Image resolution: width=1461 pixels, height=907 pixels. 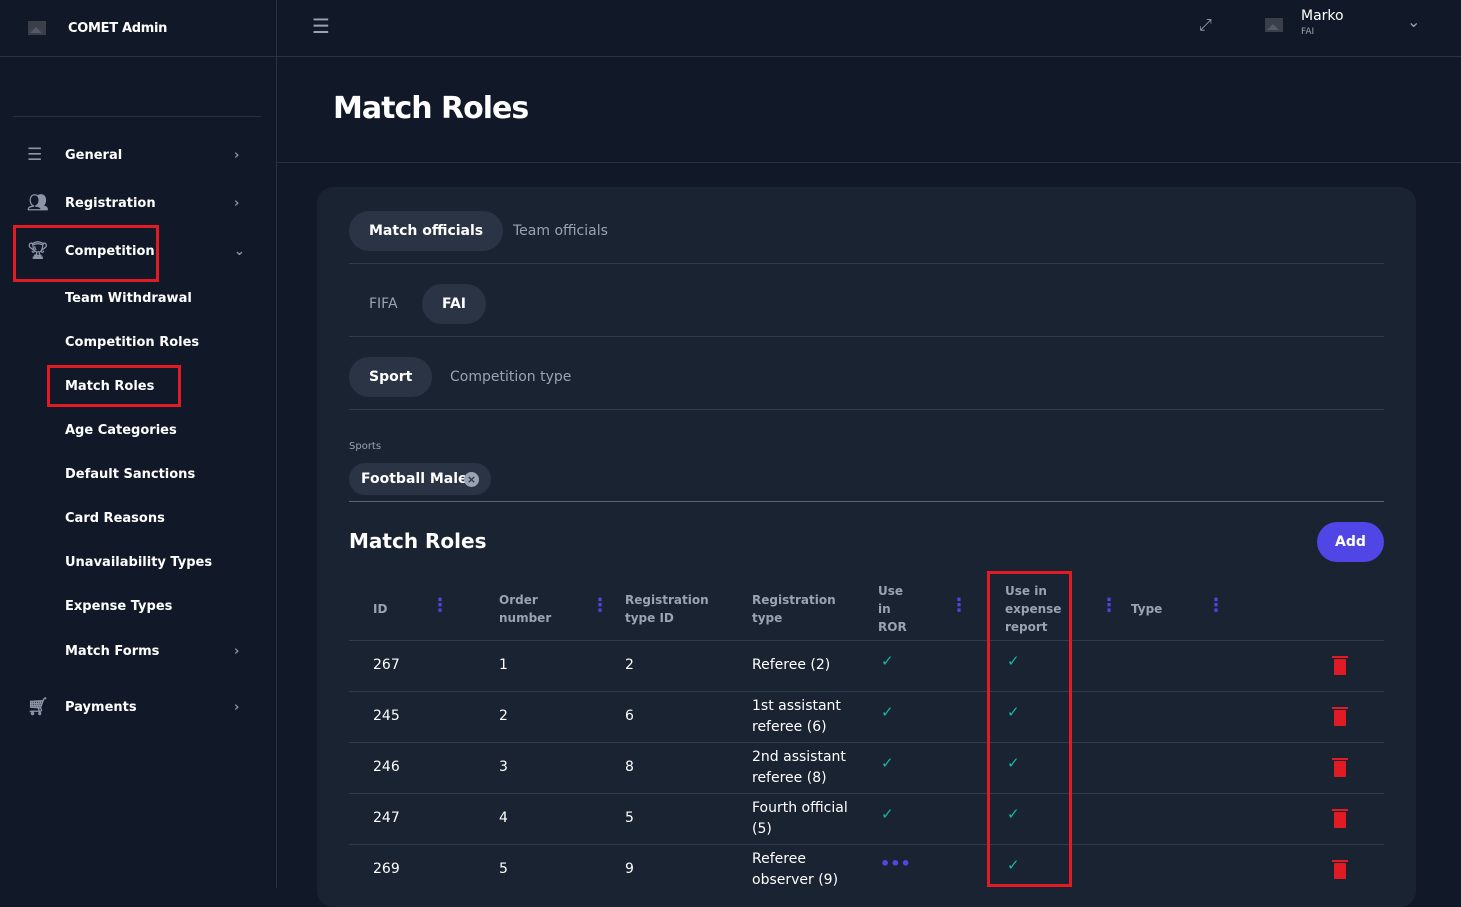 I want to click on col-use-in-expense-report: Use in expense report, so click(x=1033, y=609).